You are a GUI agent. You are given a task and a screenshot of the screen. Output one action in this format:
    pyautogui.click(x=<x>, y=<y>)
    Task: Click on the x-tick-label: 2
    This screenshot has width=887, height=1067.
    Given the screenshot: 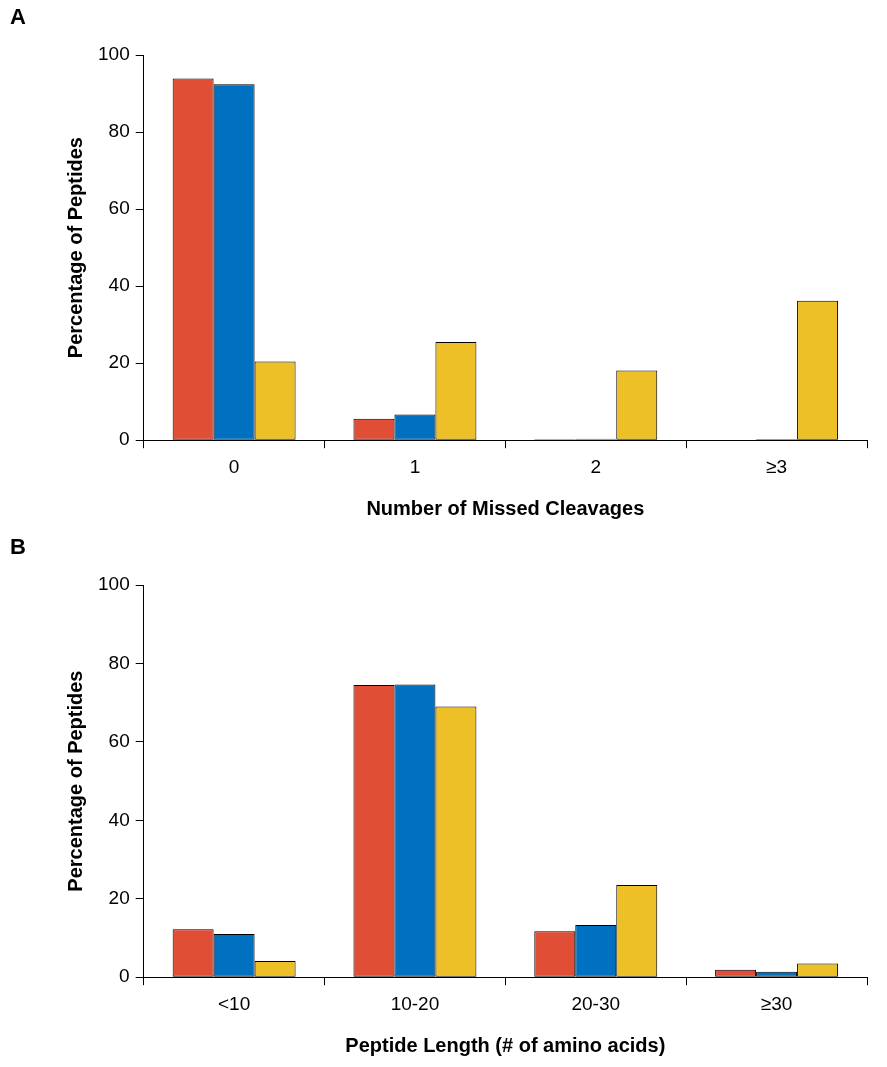 What is the action you would take?
    pyautogui.click(x=596, y=466)
    